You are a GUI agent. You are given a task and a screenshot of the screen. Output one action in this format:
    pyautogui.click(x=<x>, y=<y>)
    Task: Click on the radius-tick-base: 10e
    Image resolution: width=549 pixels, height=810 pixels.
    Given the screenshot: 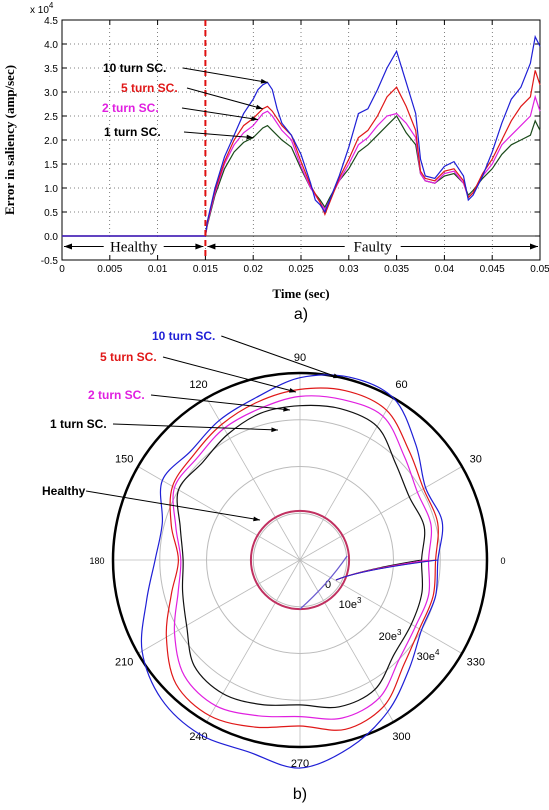 What is the action you would take?
    pyautogui.click(x=348, y=605)
    